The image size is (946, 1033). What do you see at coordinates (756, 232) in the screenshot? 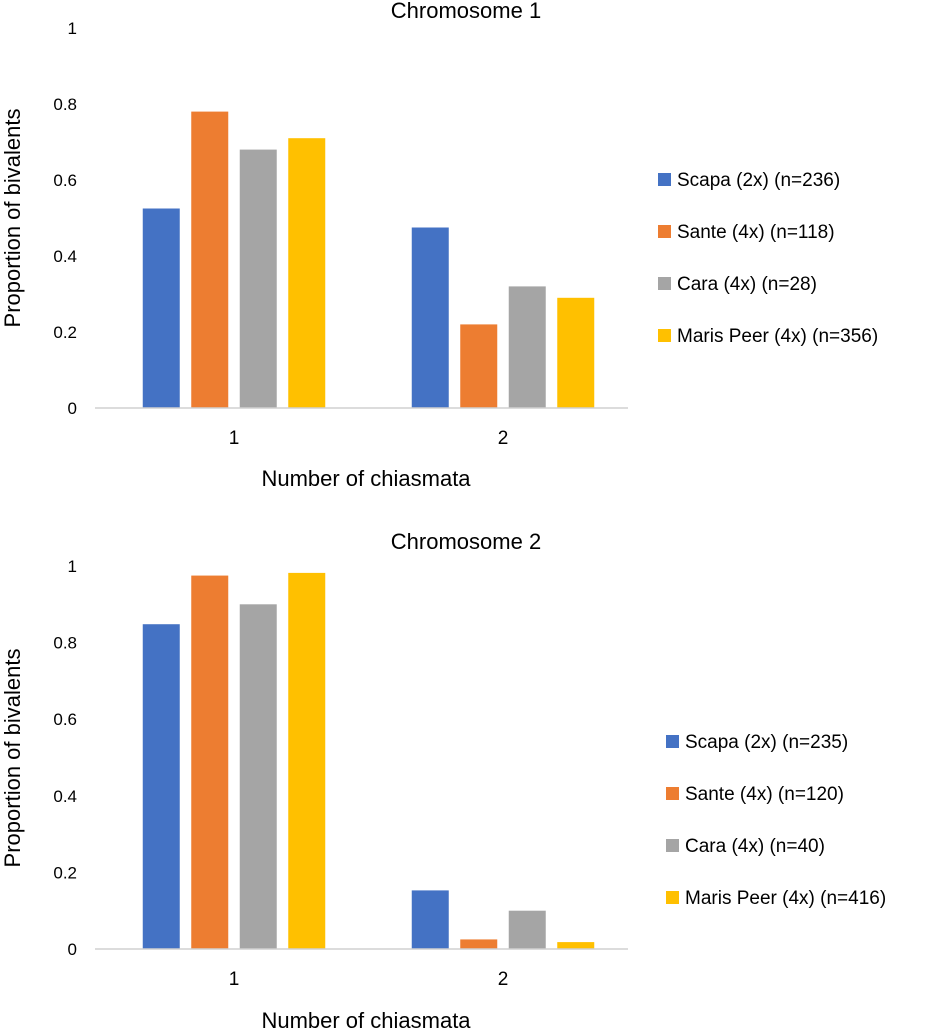
I see `legend-label: Sante (4x) (n=118)` at bounding box center [756, 232].